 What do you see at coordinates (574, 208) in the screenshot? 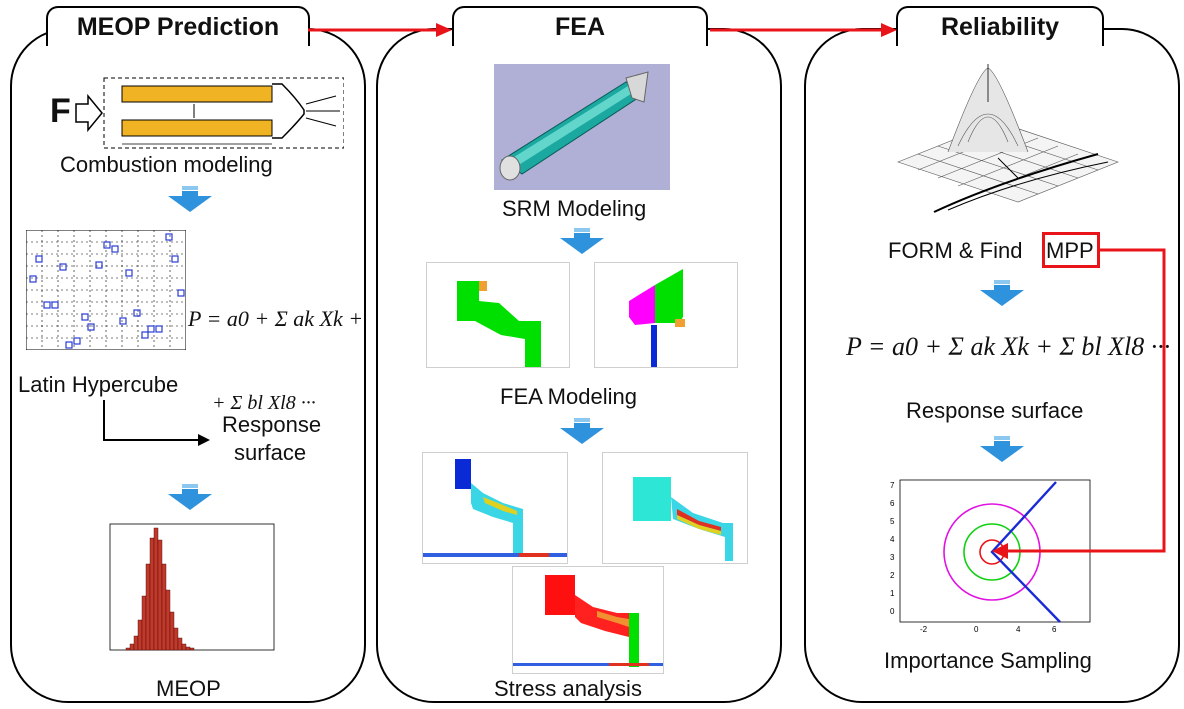
I see `srm-modeling-label: SRM Modeling` at bounding box center [574, 208].